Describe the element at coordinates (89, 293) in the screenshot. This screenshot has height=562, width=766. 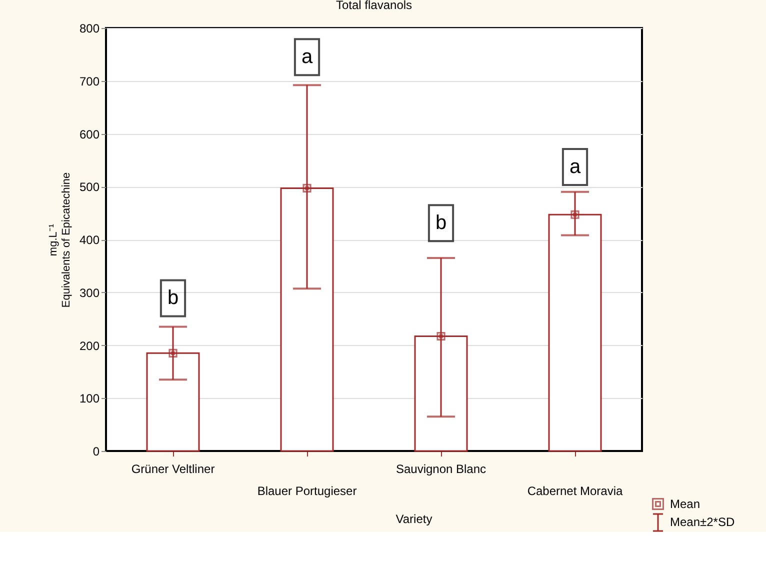
I see `y-tick-label: 300` at that location.